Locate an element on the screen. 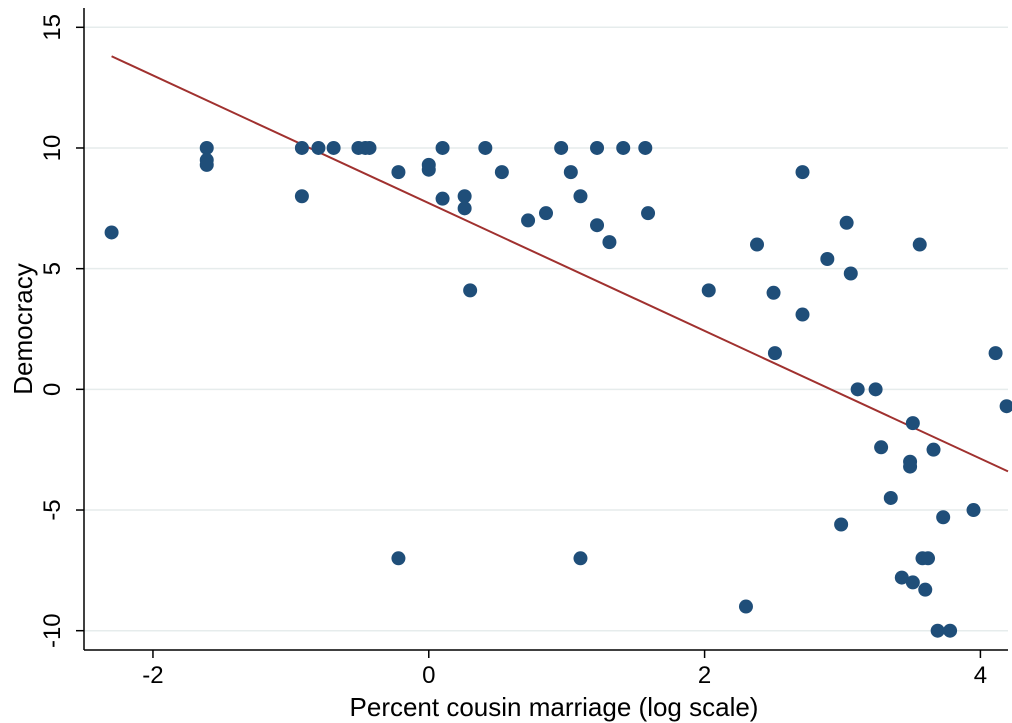  x-axis-title: Percent cousin marriage (log scale) is located at coordinates (554, 707).